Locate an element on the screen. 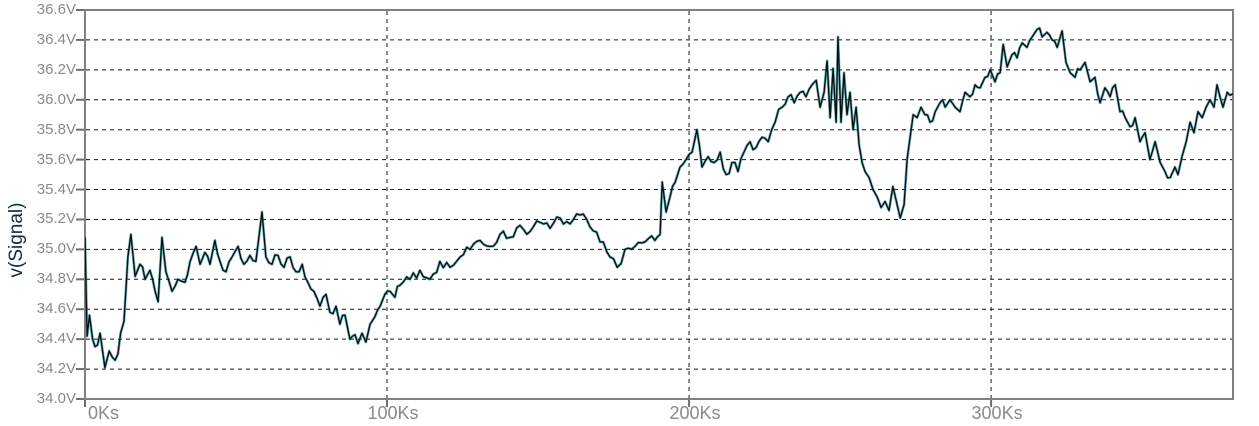  y-tick-label: 35.0V is located at coordinates (56, 249).